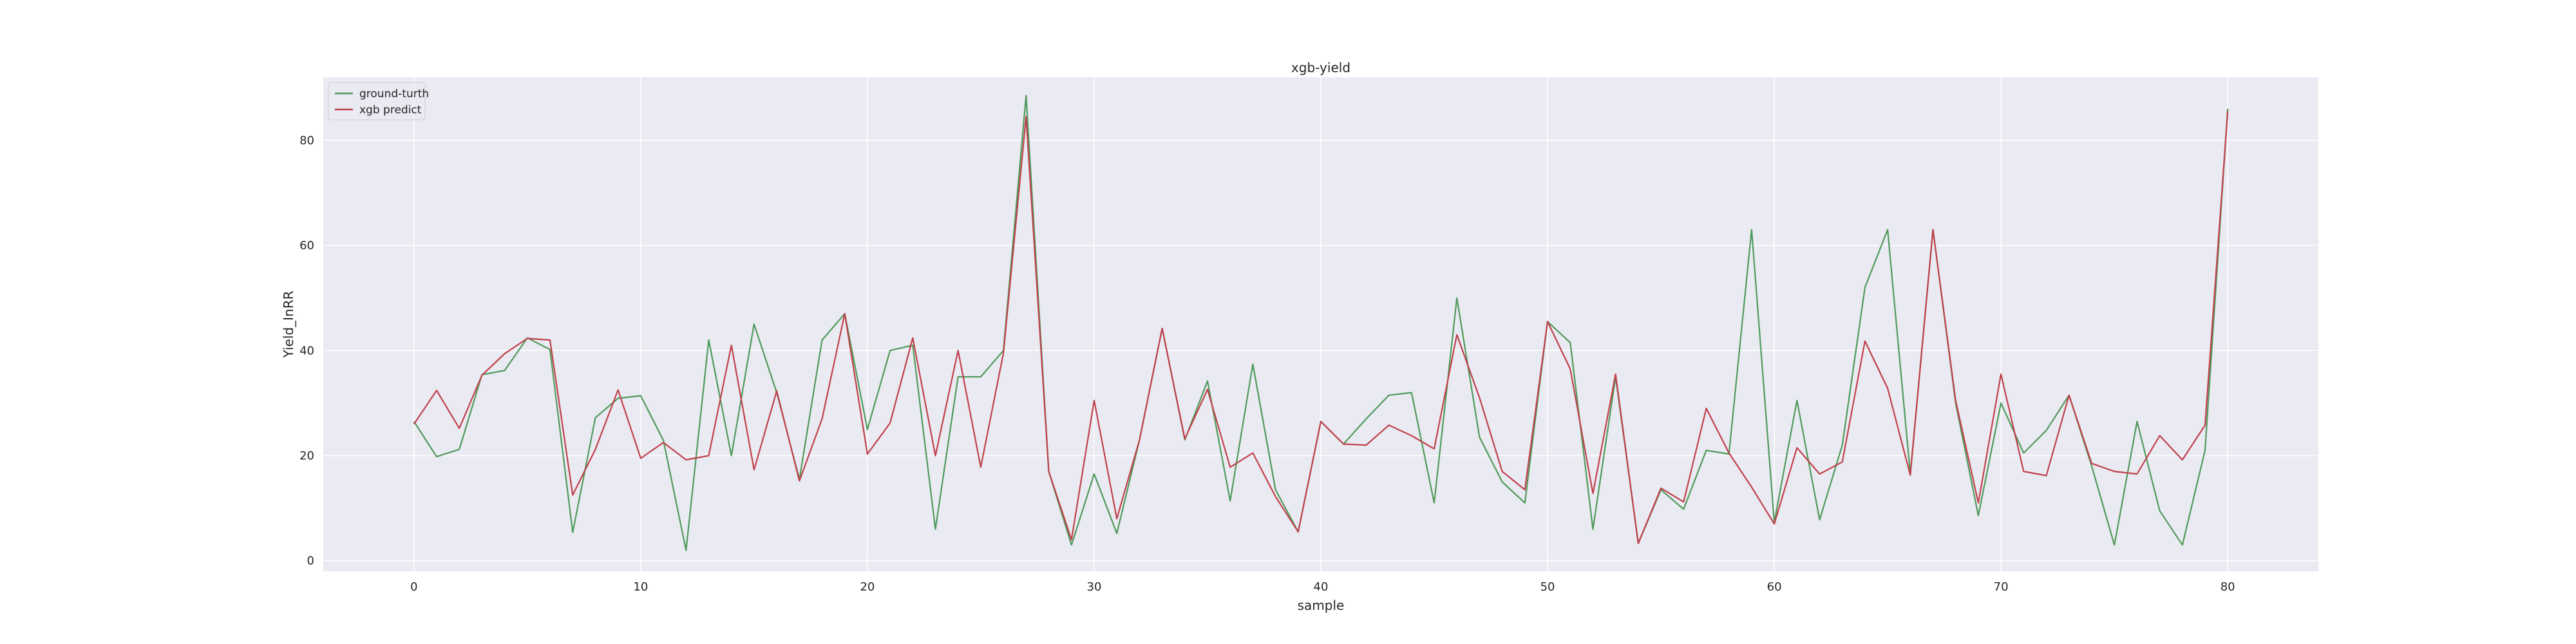 Image resolution: width=2576 pixels, height=644 pixels. What do you see at coordinates (1321, 605) in the screenshot?
I see `x-axis-label: sample` at bounding box center [1321, 605].